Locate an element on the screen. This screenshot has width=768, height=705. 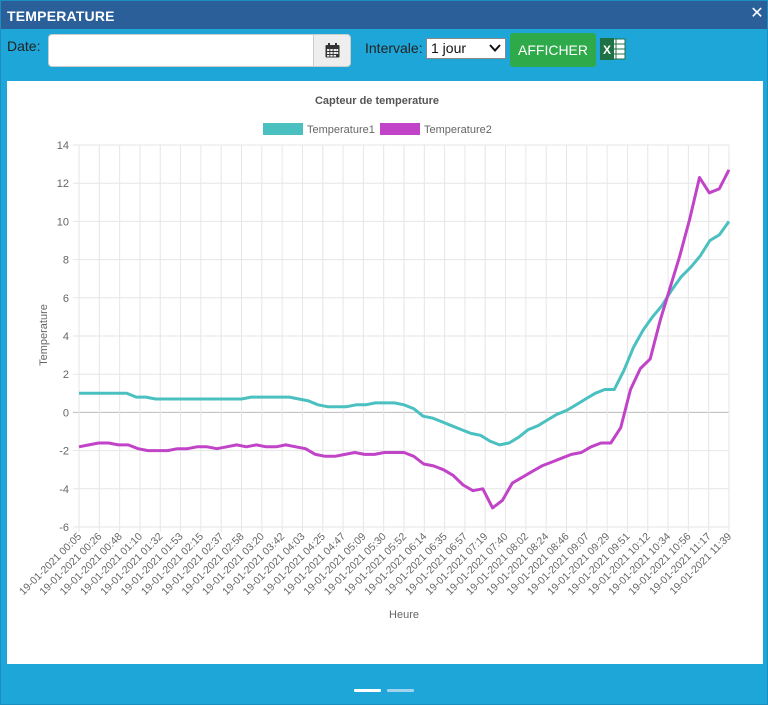
excel-icon: X is located at coordinates (613, 49).